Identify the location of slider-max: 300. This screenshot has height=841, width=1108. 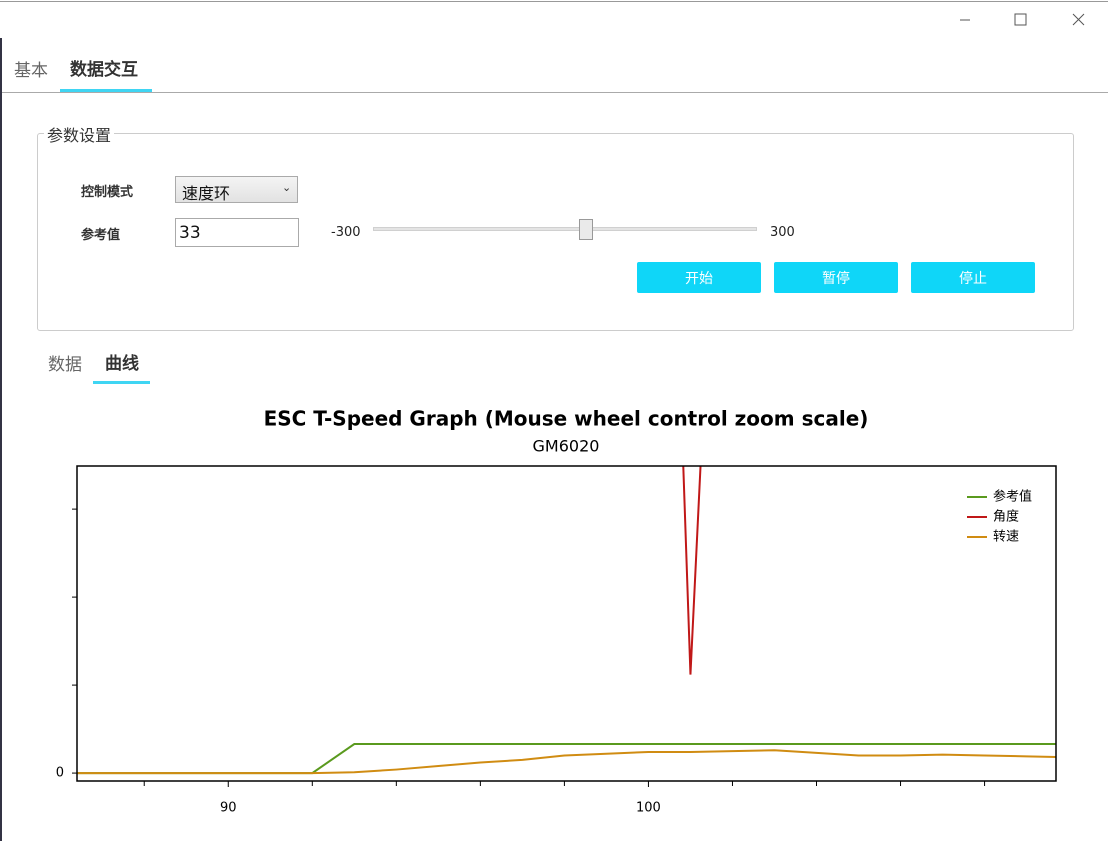
(782, 232).